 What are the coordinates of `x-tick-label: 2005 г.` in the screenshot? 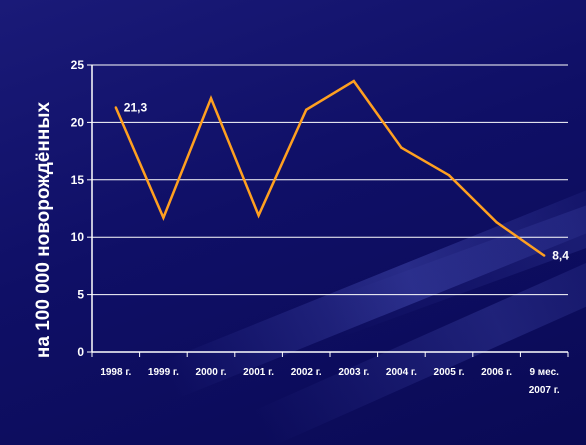 It's located at (449, 372).